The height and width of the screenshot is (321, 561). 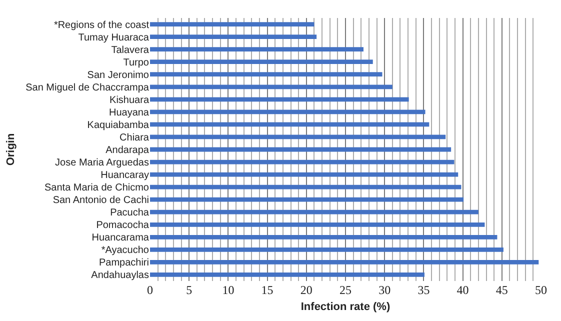 What do you see at coordinates (228, 290) in the screenshot?
I see `x-tick-label: 10` at bounding box center [228, 290].